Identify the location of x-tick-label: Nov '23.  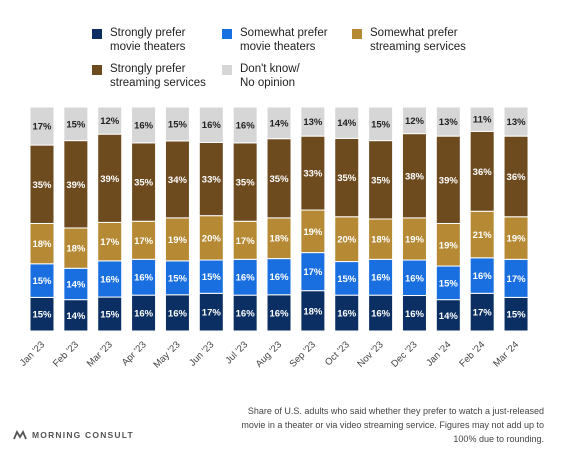
(370, 354).